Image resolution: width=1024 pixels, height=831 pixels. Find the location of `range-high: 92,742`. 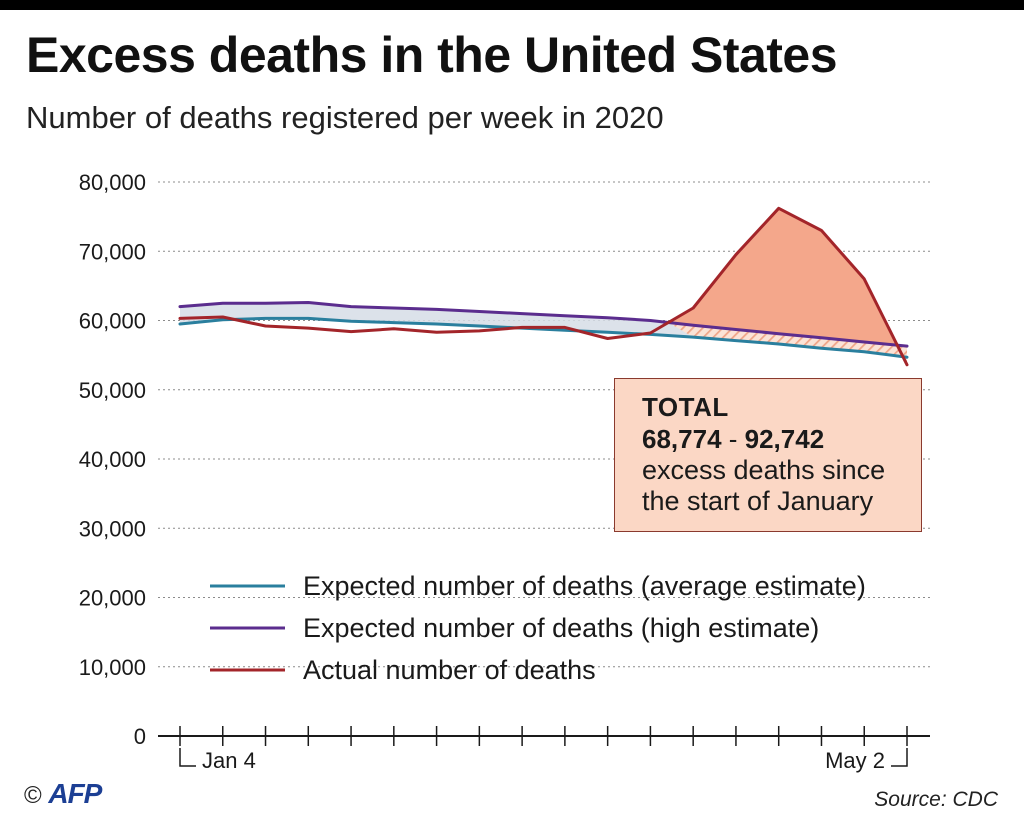

range-high: 92,742 is located at coordinates (784, 439).